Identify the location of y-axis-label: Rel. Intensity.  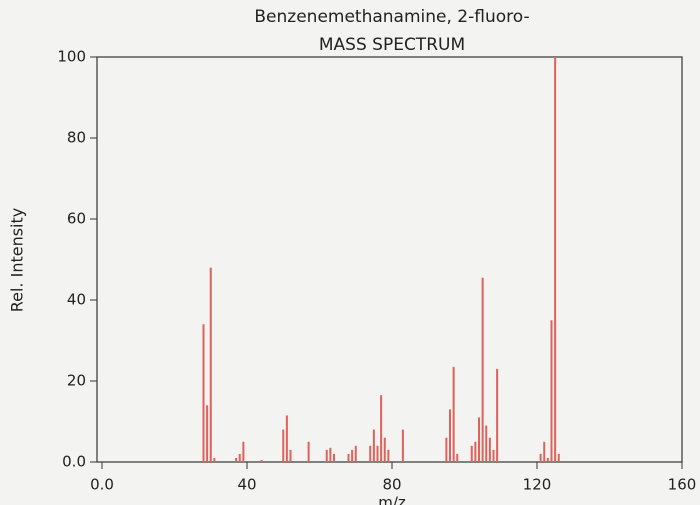
(17, 260).